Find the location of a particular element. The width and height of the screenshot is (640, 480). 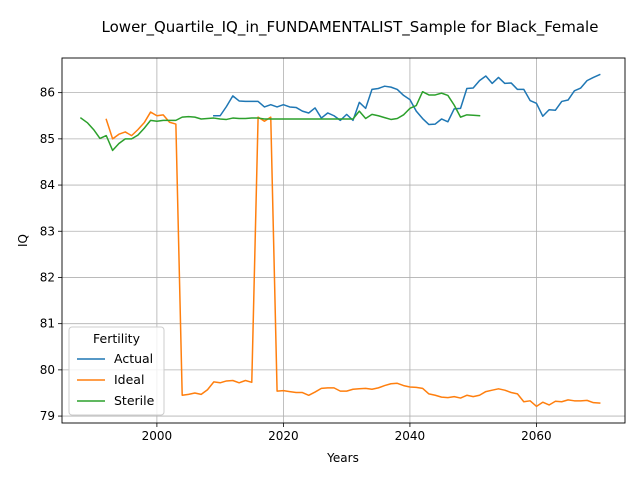

series-line-sterile is located at coordinates (280, 121).